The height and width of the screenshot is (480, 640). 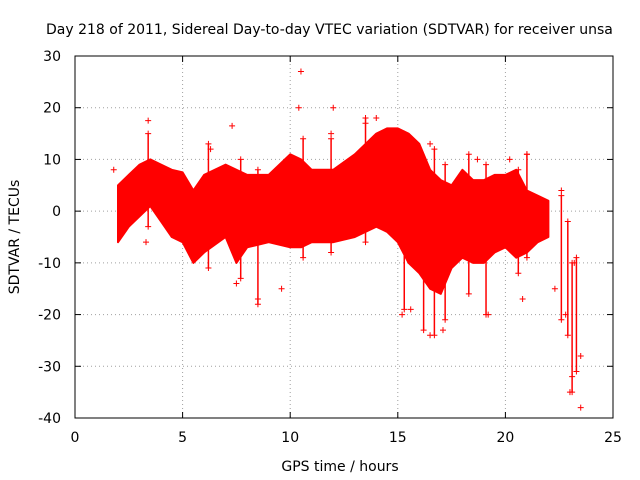 What do you see at coordinates (56, 212) in the screenshot?
I see `y-tick-label: 0` at bounding box center [56, 212].